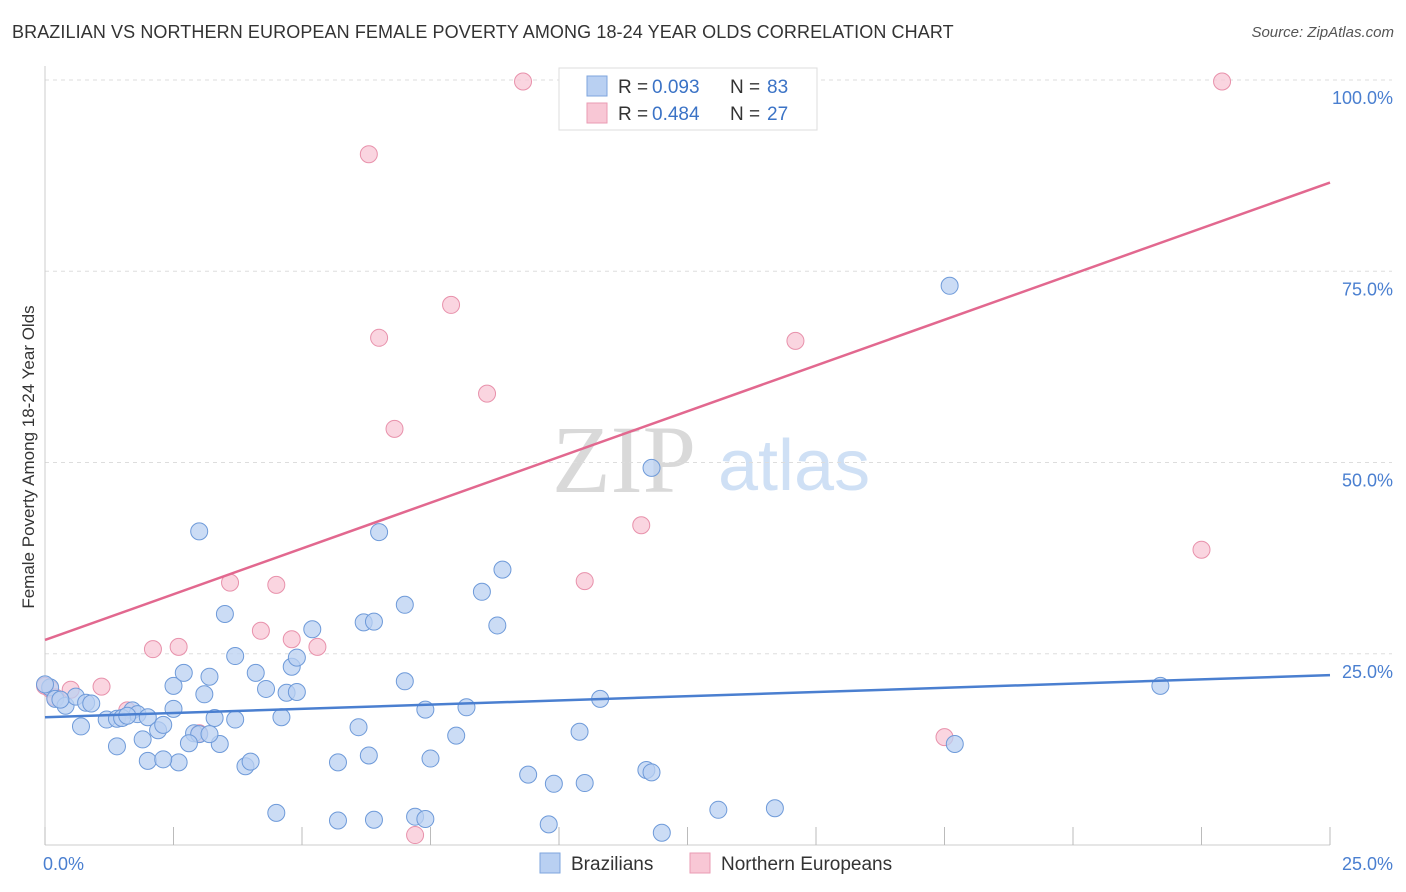 The image size is (1406, 892). Describe the element at coordinates (63, 864) in the screenshot. I see `x-tick-label-0: 0.0%` at that location.